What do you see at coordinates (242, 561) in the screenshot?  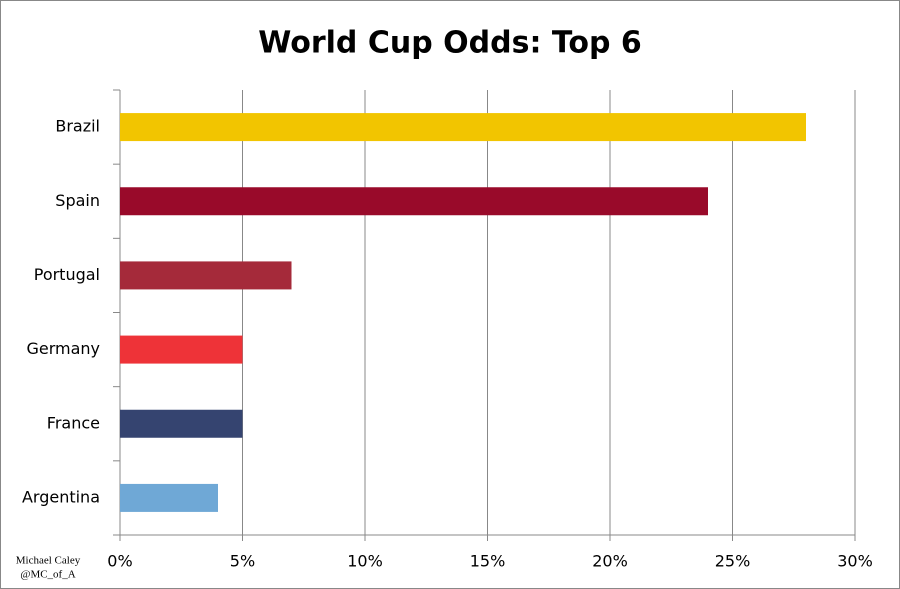 I see `x-tick-label: 5%` at bounding box center [242, 561].